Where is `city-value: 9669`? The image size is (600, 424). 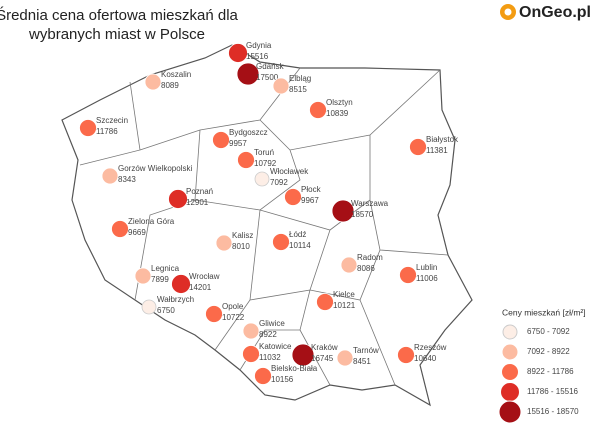
city-value: 9669 is located at coordinates (137, 232).